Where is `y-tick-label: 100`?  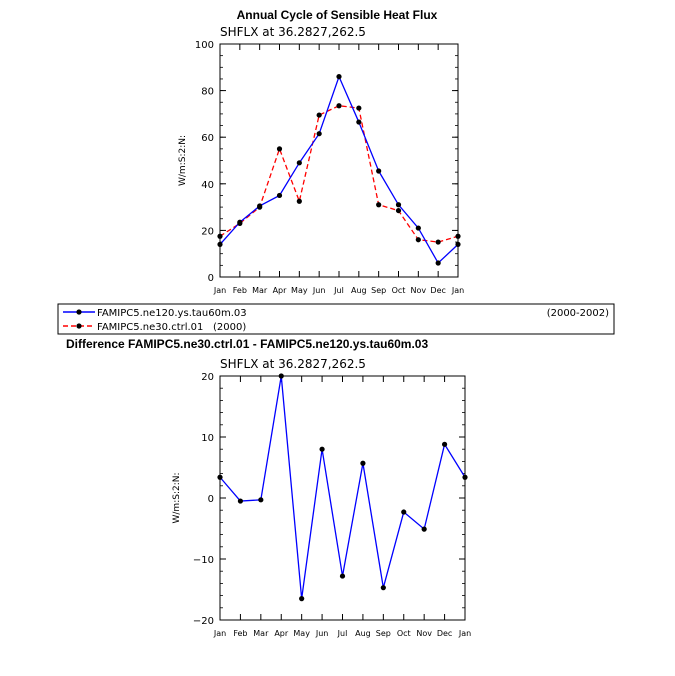 y-tick-label: 100 is located at coordinates (204, 45).